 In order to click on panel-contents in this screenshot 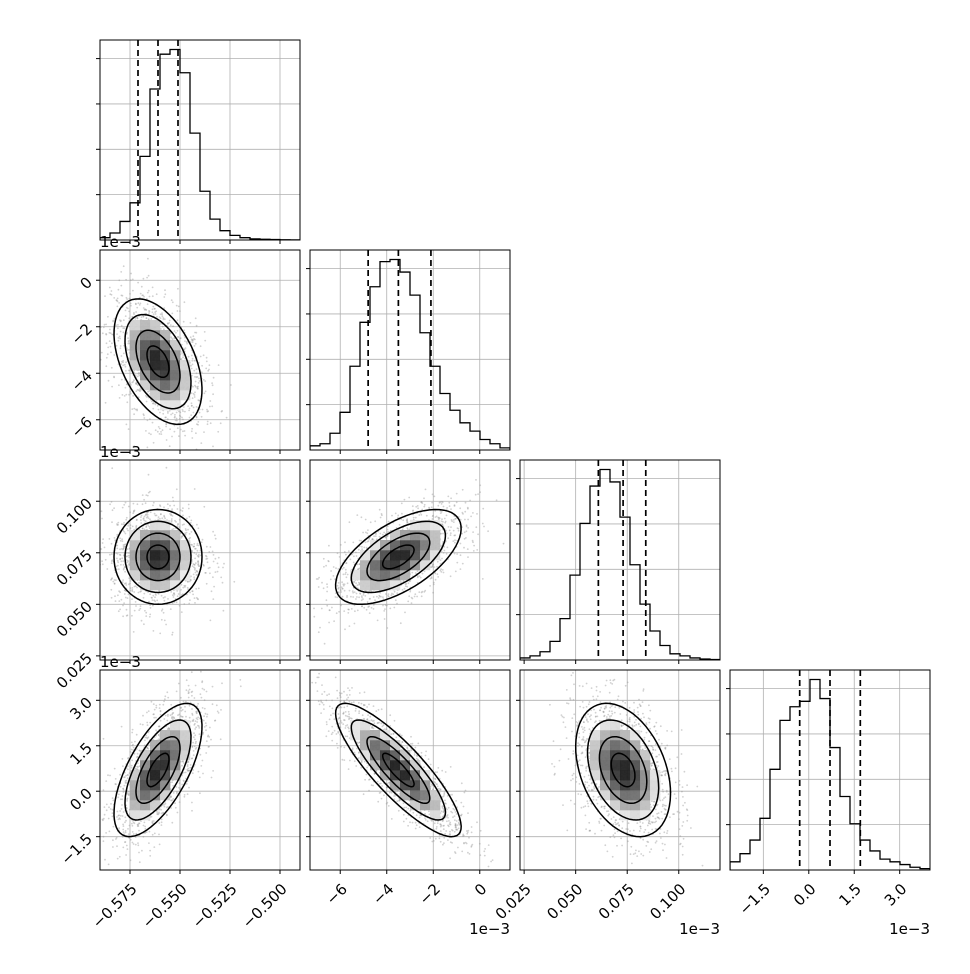, I will do `click(151, 365)`.